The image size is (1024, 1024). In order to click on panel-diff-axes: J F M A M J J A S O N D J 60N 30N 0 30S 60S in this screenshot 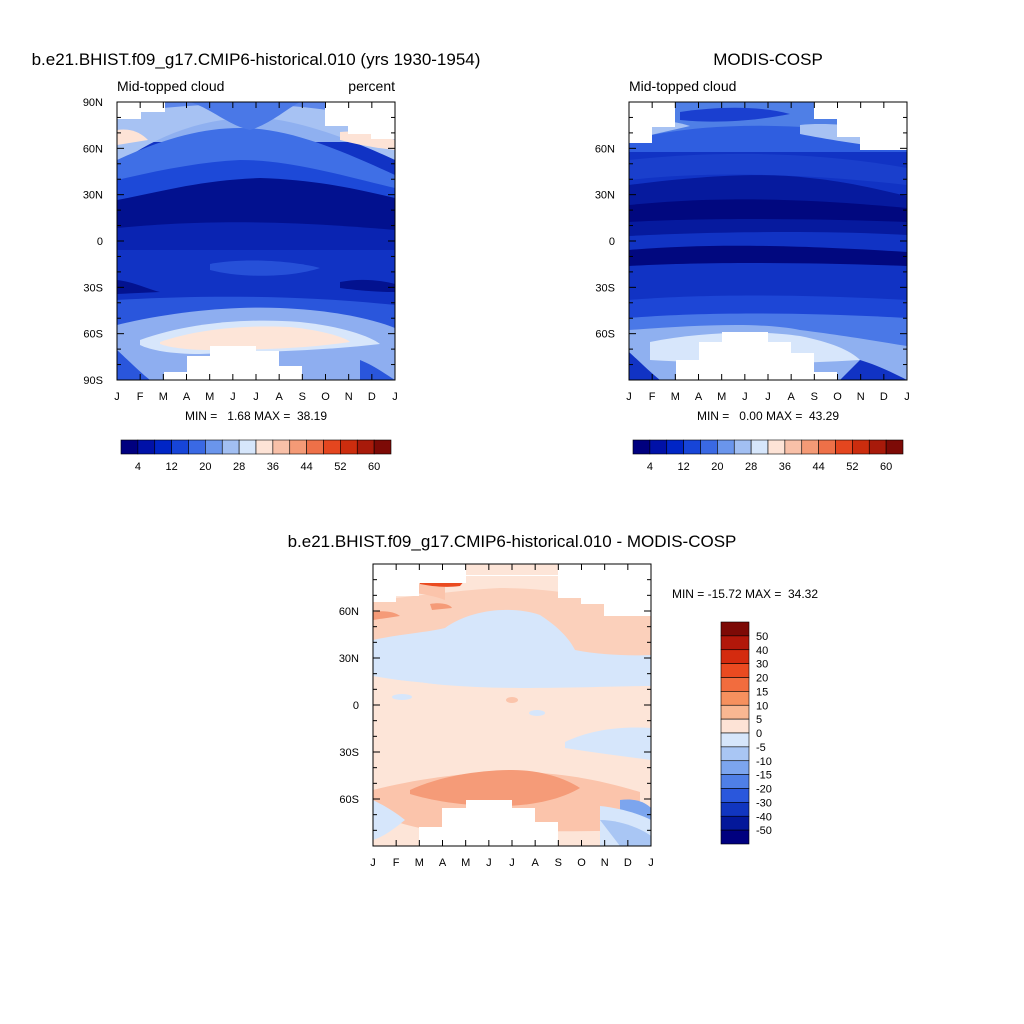, I will do `click(496, 716)`.